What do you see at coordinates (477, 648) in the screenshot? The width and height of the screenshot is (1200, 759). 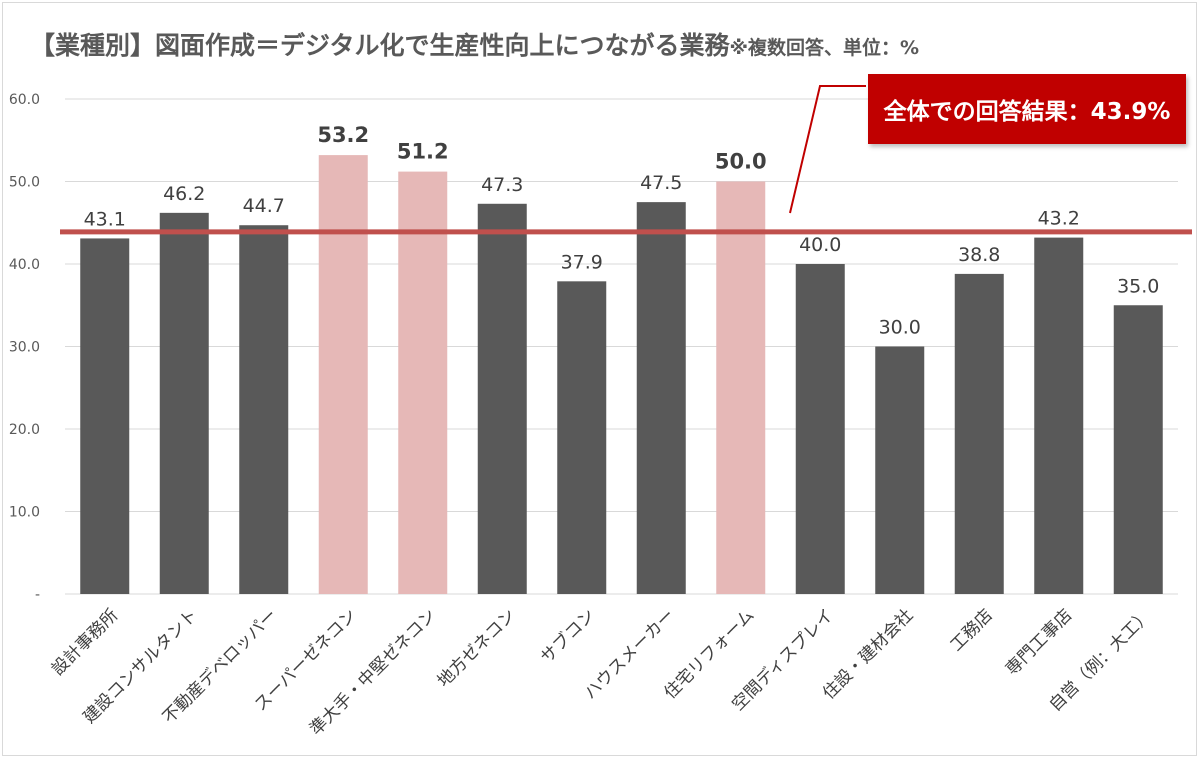 I see `category-label: 地方ゼネコン` at bounding box center [477, 648].